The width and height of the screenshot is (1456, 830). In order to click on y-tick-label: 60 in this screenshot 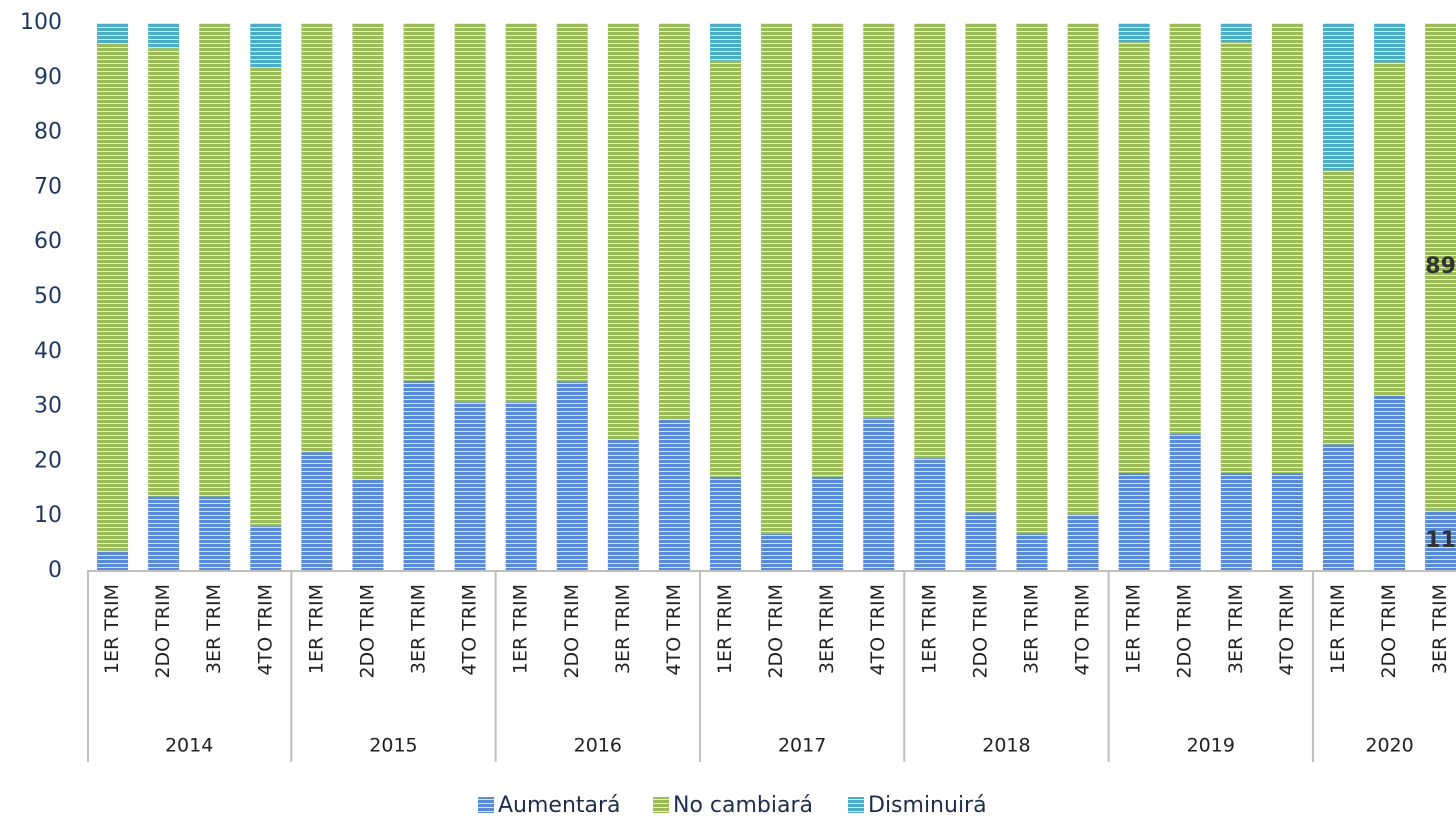, I will do `click(48, 241)`.